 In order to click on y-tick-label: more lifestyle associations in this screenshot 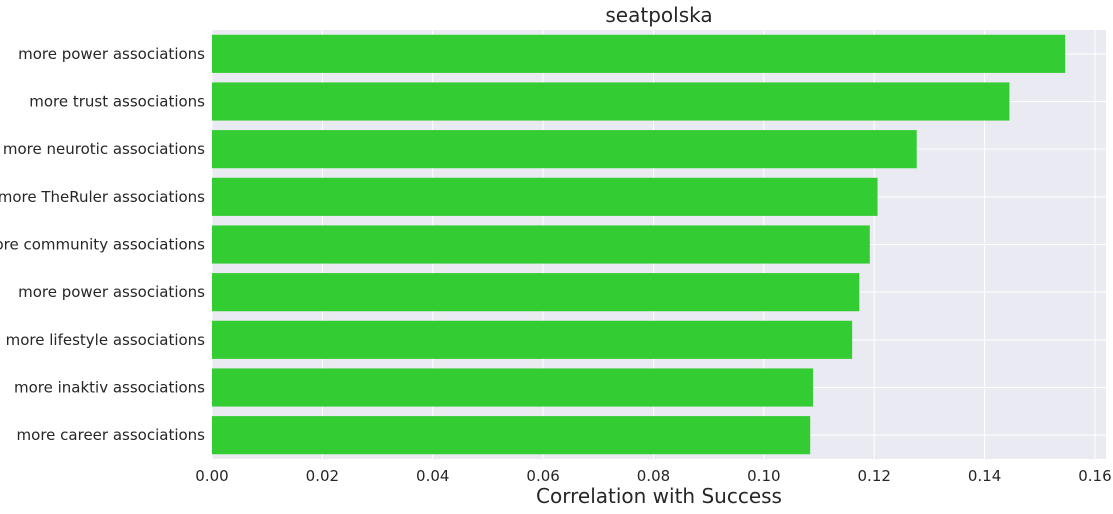, I will do `click(106, 340)`.